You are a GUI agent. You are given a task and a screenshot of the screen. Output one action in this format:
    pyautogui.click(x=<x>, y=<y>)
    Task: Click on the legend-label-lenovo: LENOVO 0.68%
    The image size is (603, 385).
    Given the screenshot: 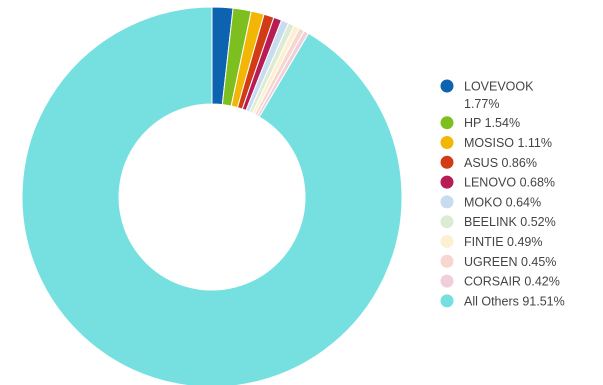 What is the action you would take?
    pyautogui.click(x=509, y=183)
    